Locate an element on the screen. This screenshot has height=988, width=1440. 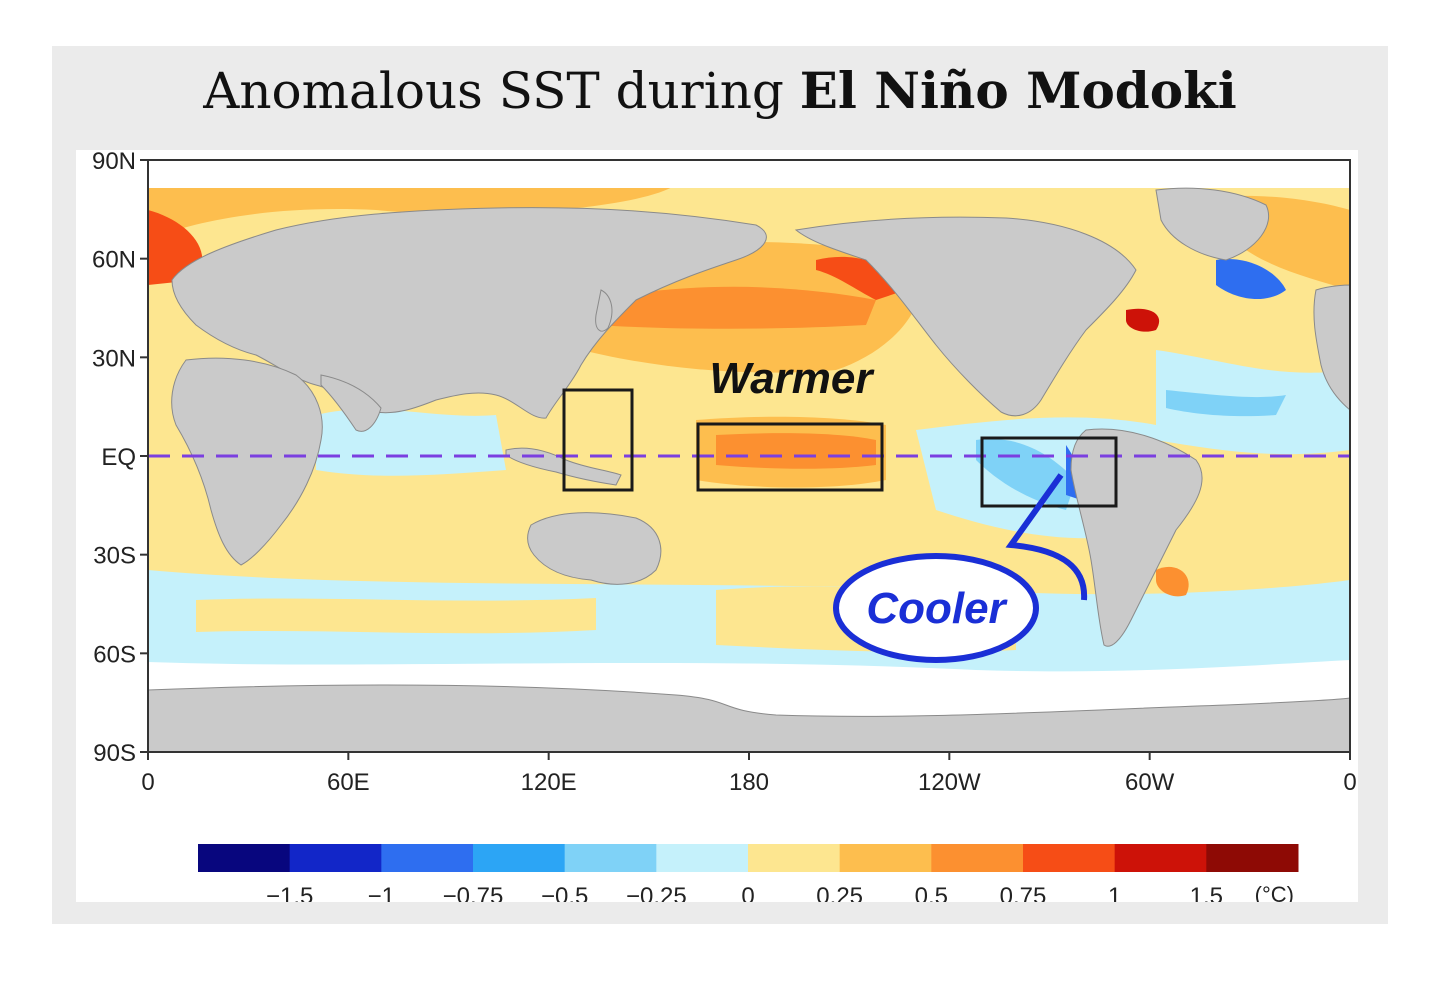
africa is located at coordinates (247, 461).